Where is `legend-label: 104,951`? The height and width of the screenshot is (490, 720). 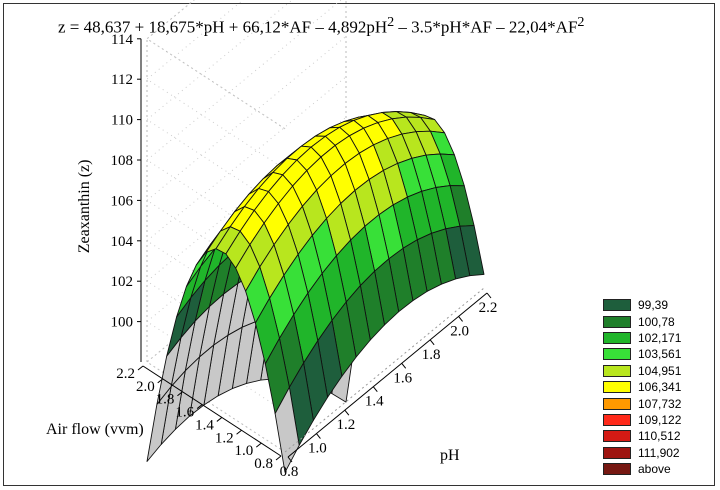 legend-label: 104,951 is located at coordinates (660, 370).